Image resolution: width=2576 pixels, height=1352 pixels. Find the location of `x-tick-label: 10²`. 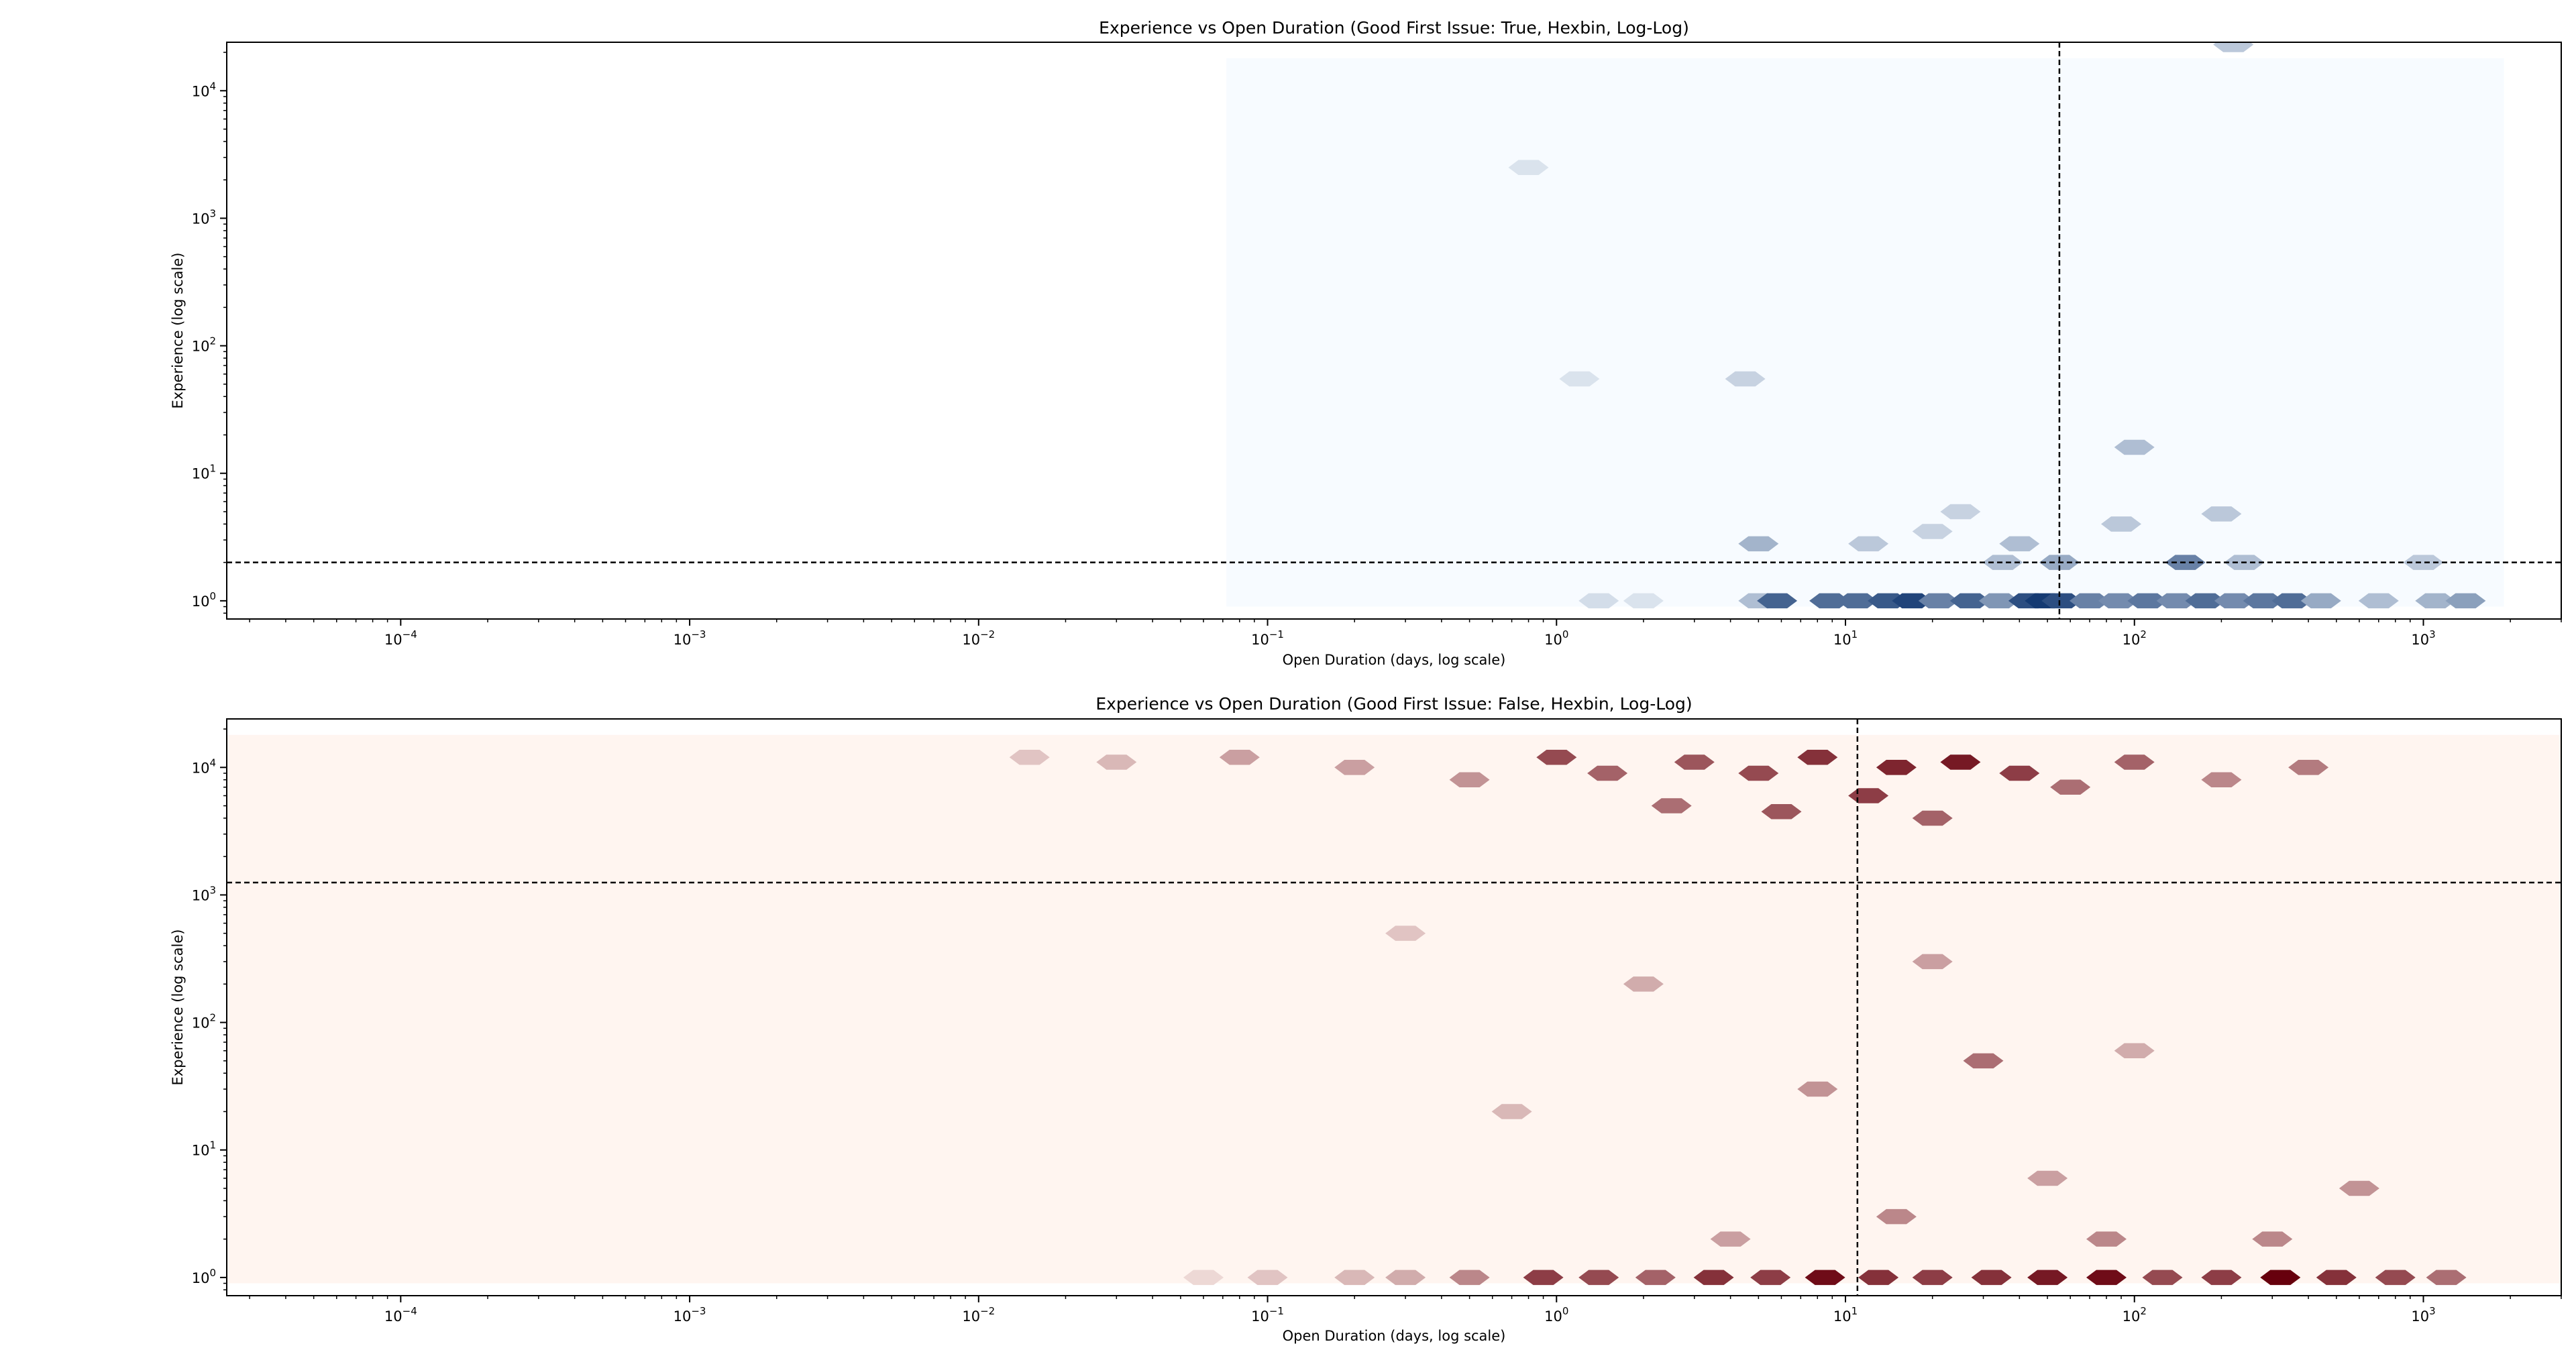

x-tick-label: 10² is located at coordinates (2135, 638).